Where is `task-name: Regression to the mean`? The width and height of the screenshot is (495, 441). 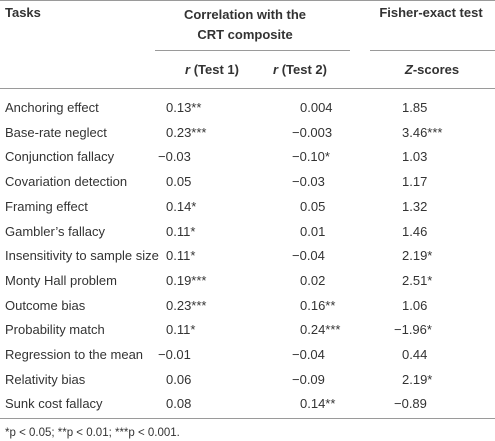
task-name: Regression to the mean is located at coordinates (74, 354).